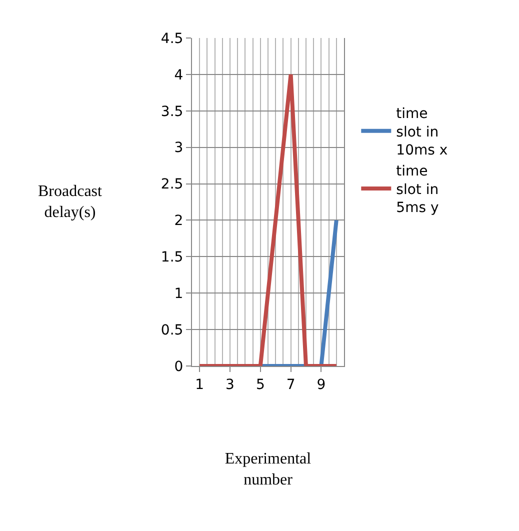 This screenshot has height=531, width=519. I want to click on x-tick-label: 5, so click(260, 384).